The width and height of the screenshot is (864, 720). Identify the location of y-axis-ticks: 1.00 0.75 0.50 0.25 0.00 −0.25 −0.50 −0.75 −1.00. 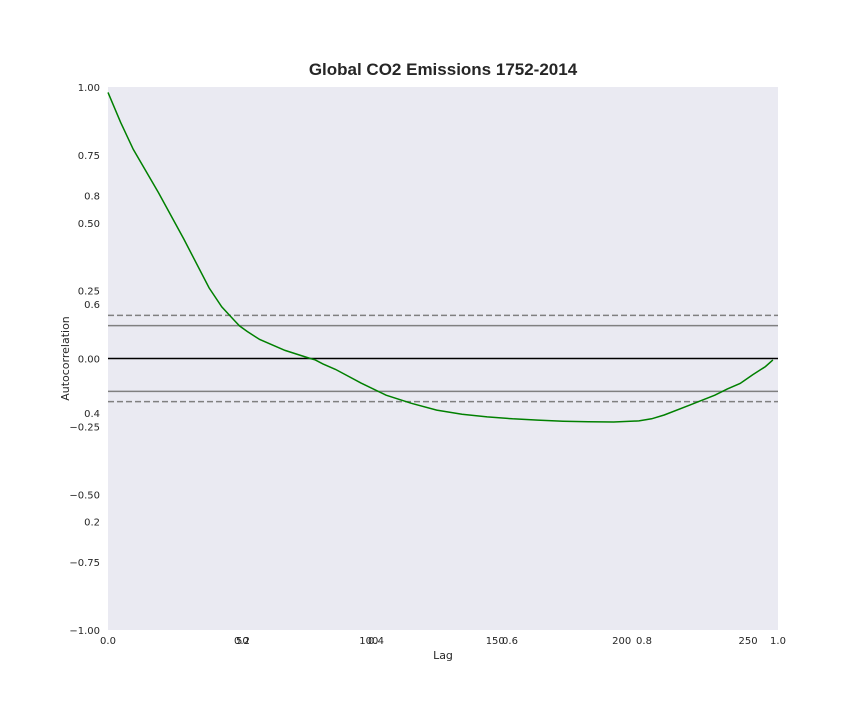
(84, 360).